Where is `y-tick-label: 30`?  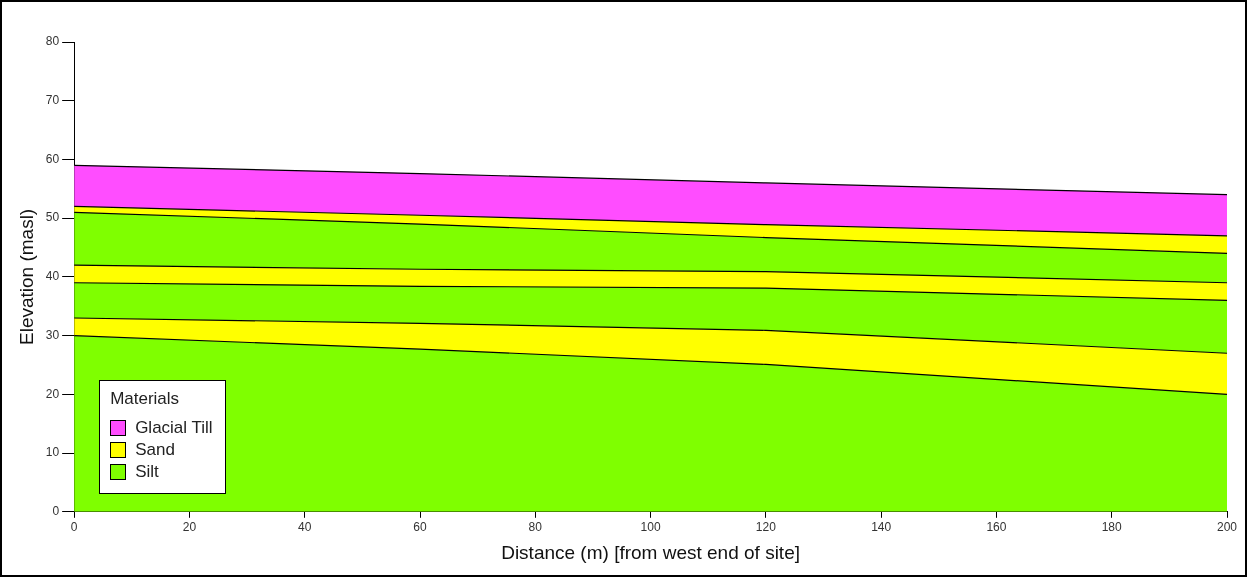 y-tick-label: 30 is located at coordinates (52, 334).